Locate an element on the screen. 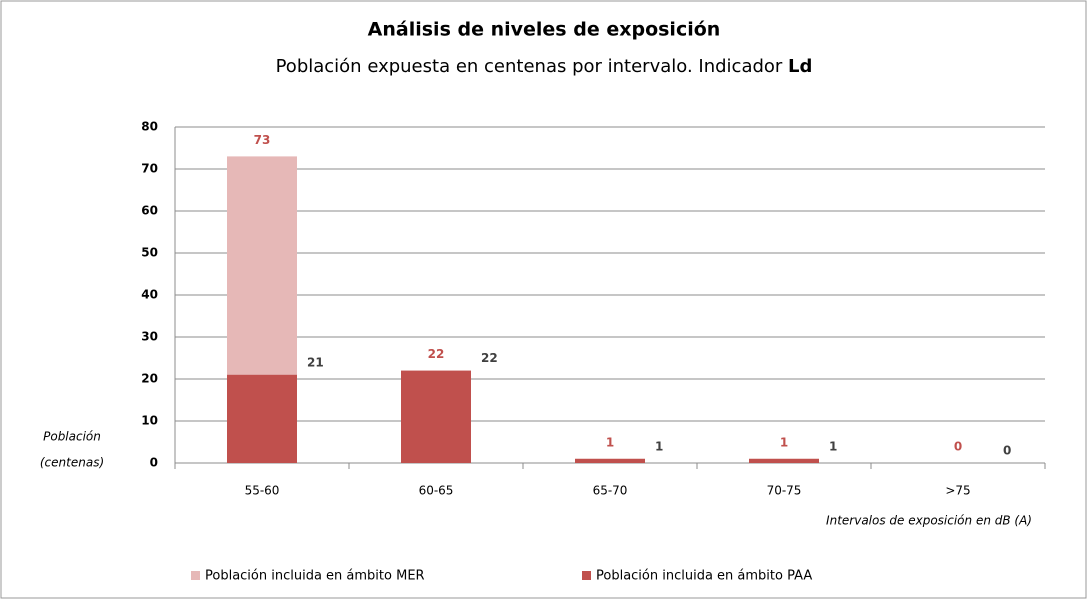 The width and height of the screenshot is (1088, 604). x-tick-label: 55-60 is located at coordinates (262, 491).